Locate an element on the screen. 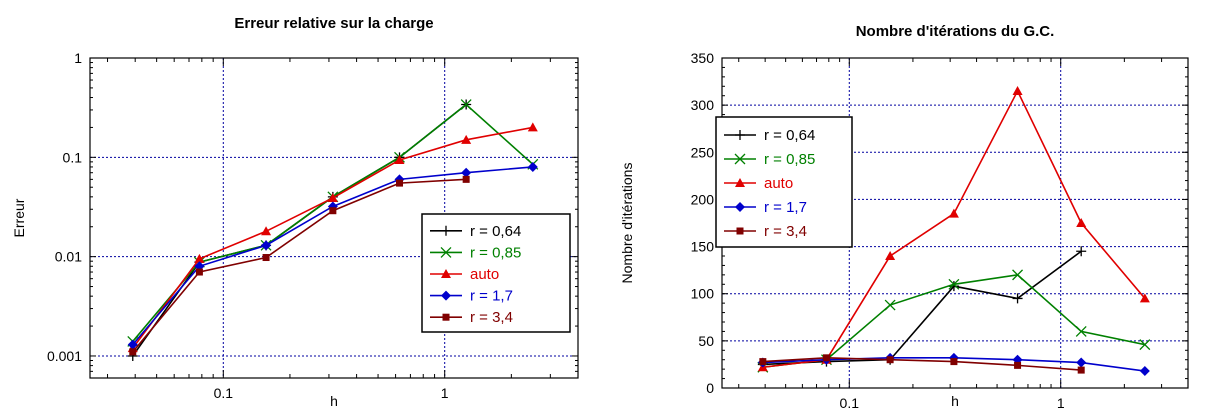 The height and width of the screenshot is (408, 1209). y-tick-label: 0 is located at coordinates (710, 388).